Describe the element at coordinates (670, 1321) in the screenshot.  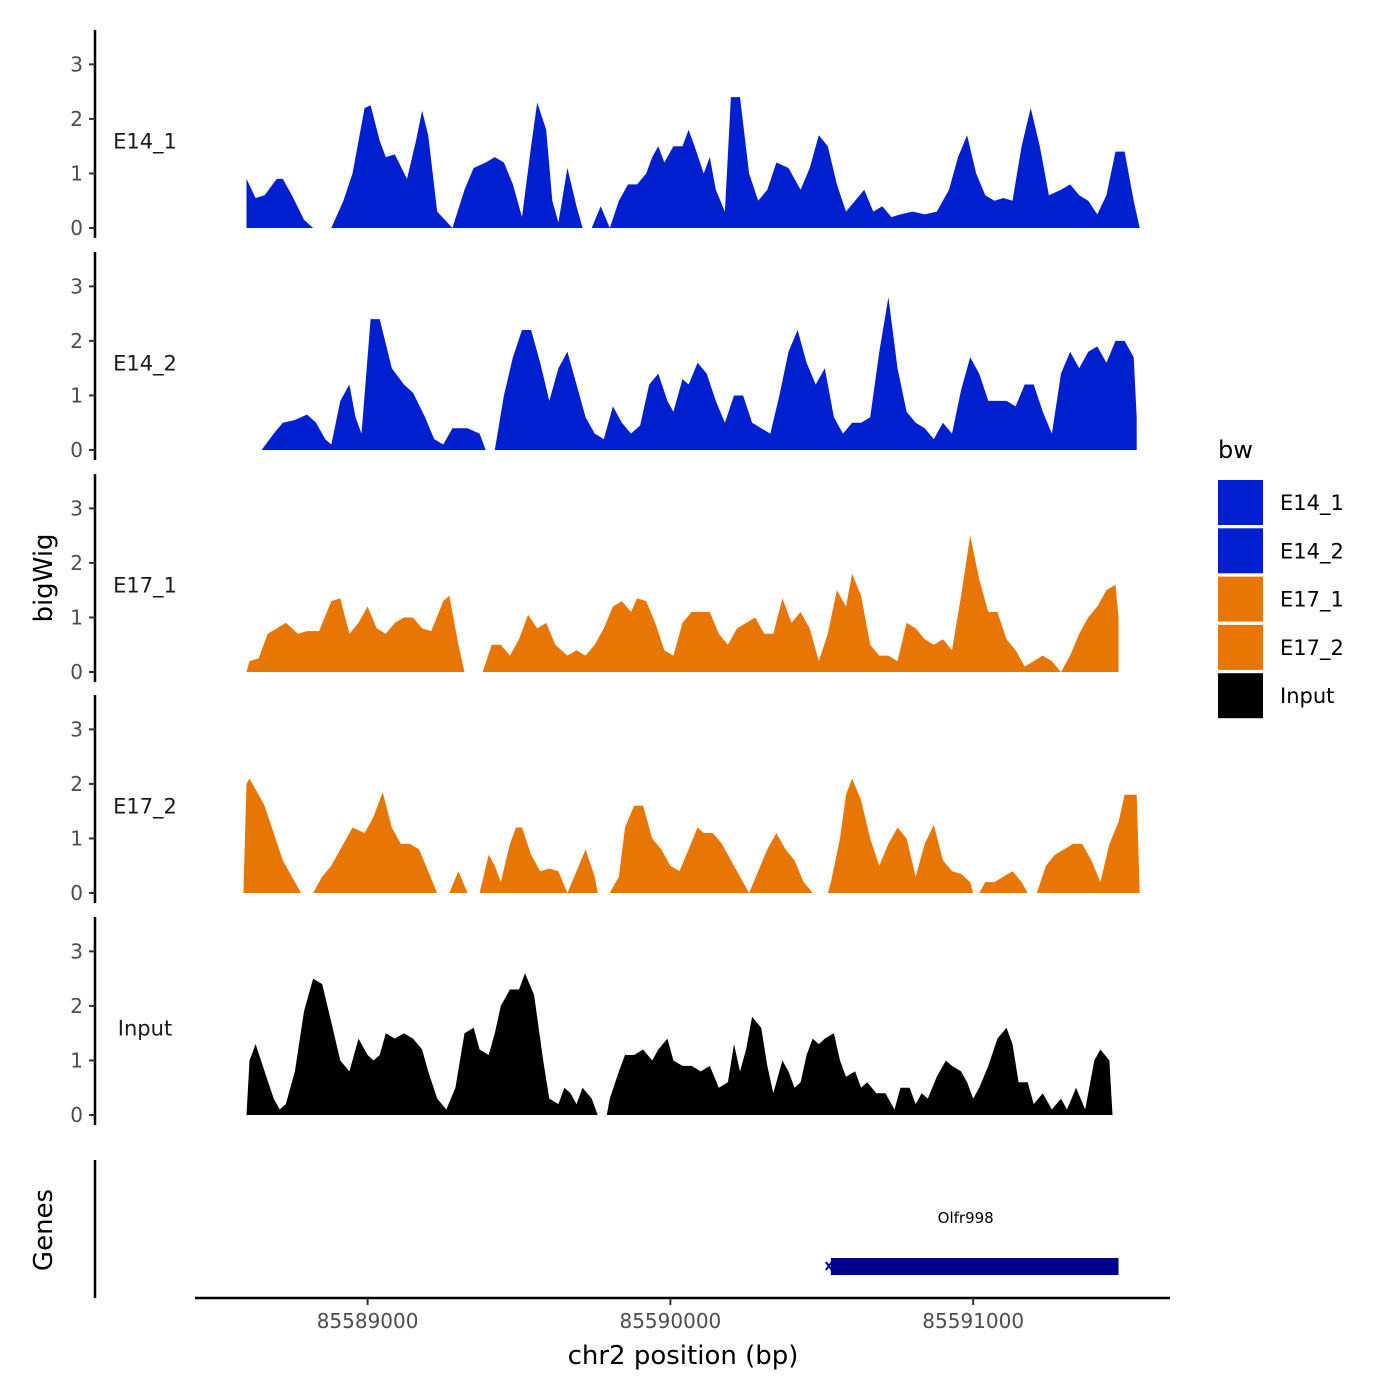
I see `x-tick-label: 85590000` at that location.